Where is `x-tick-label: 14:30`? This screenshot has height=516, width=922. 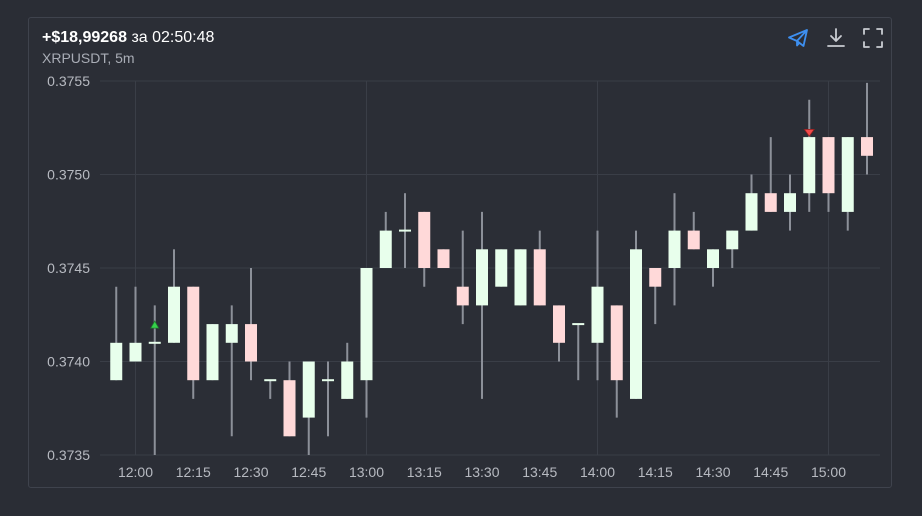 x-tick-label: 14:30 is located at coordinates (712, 472).